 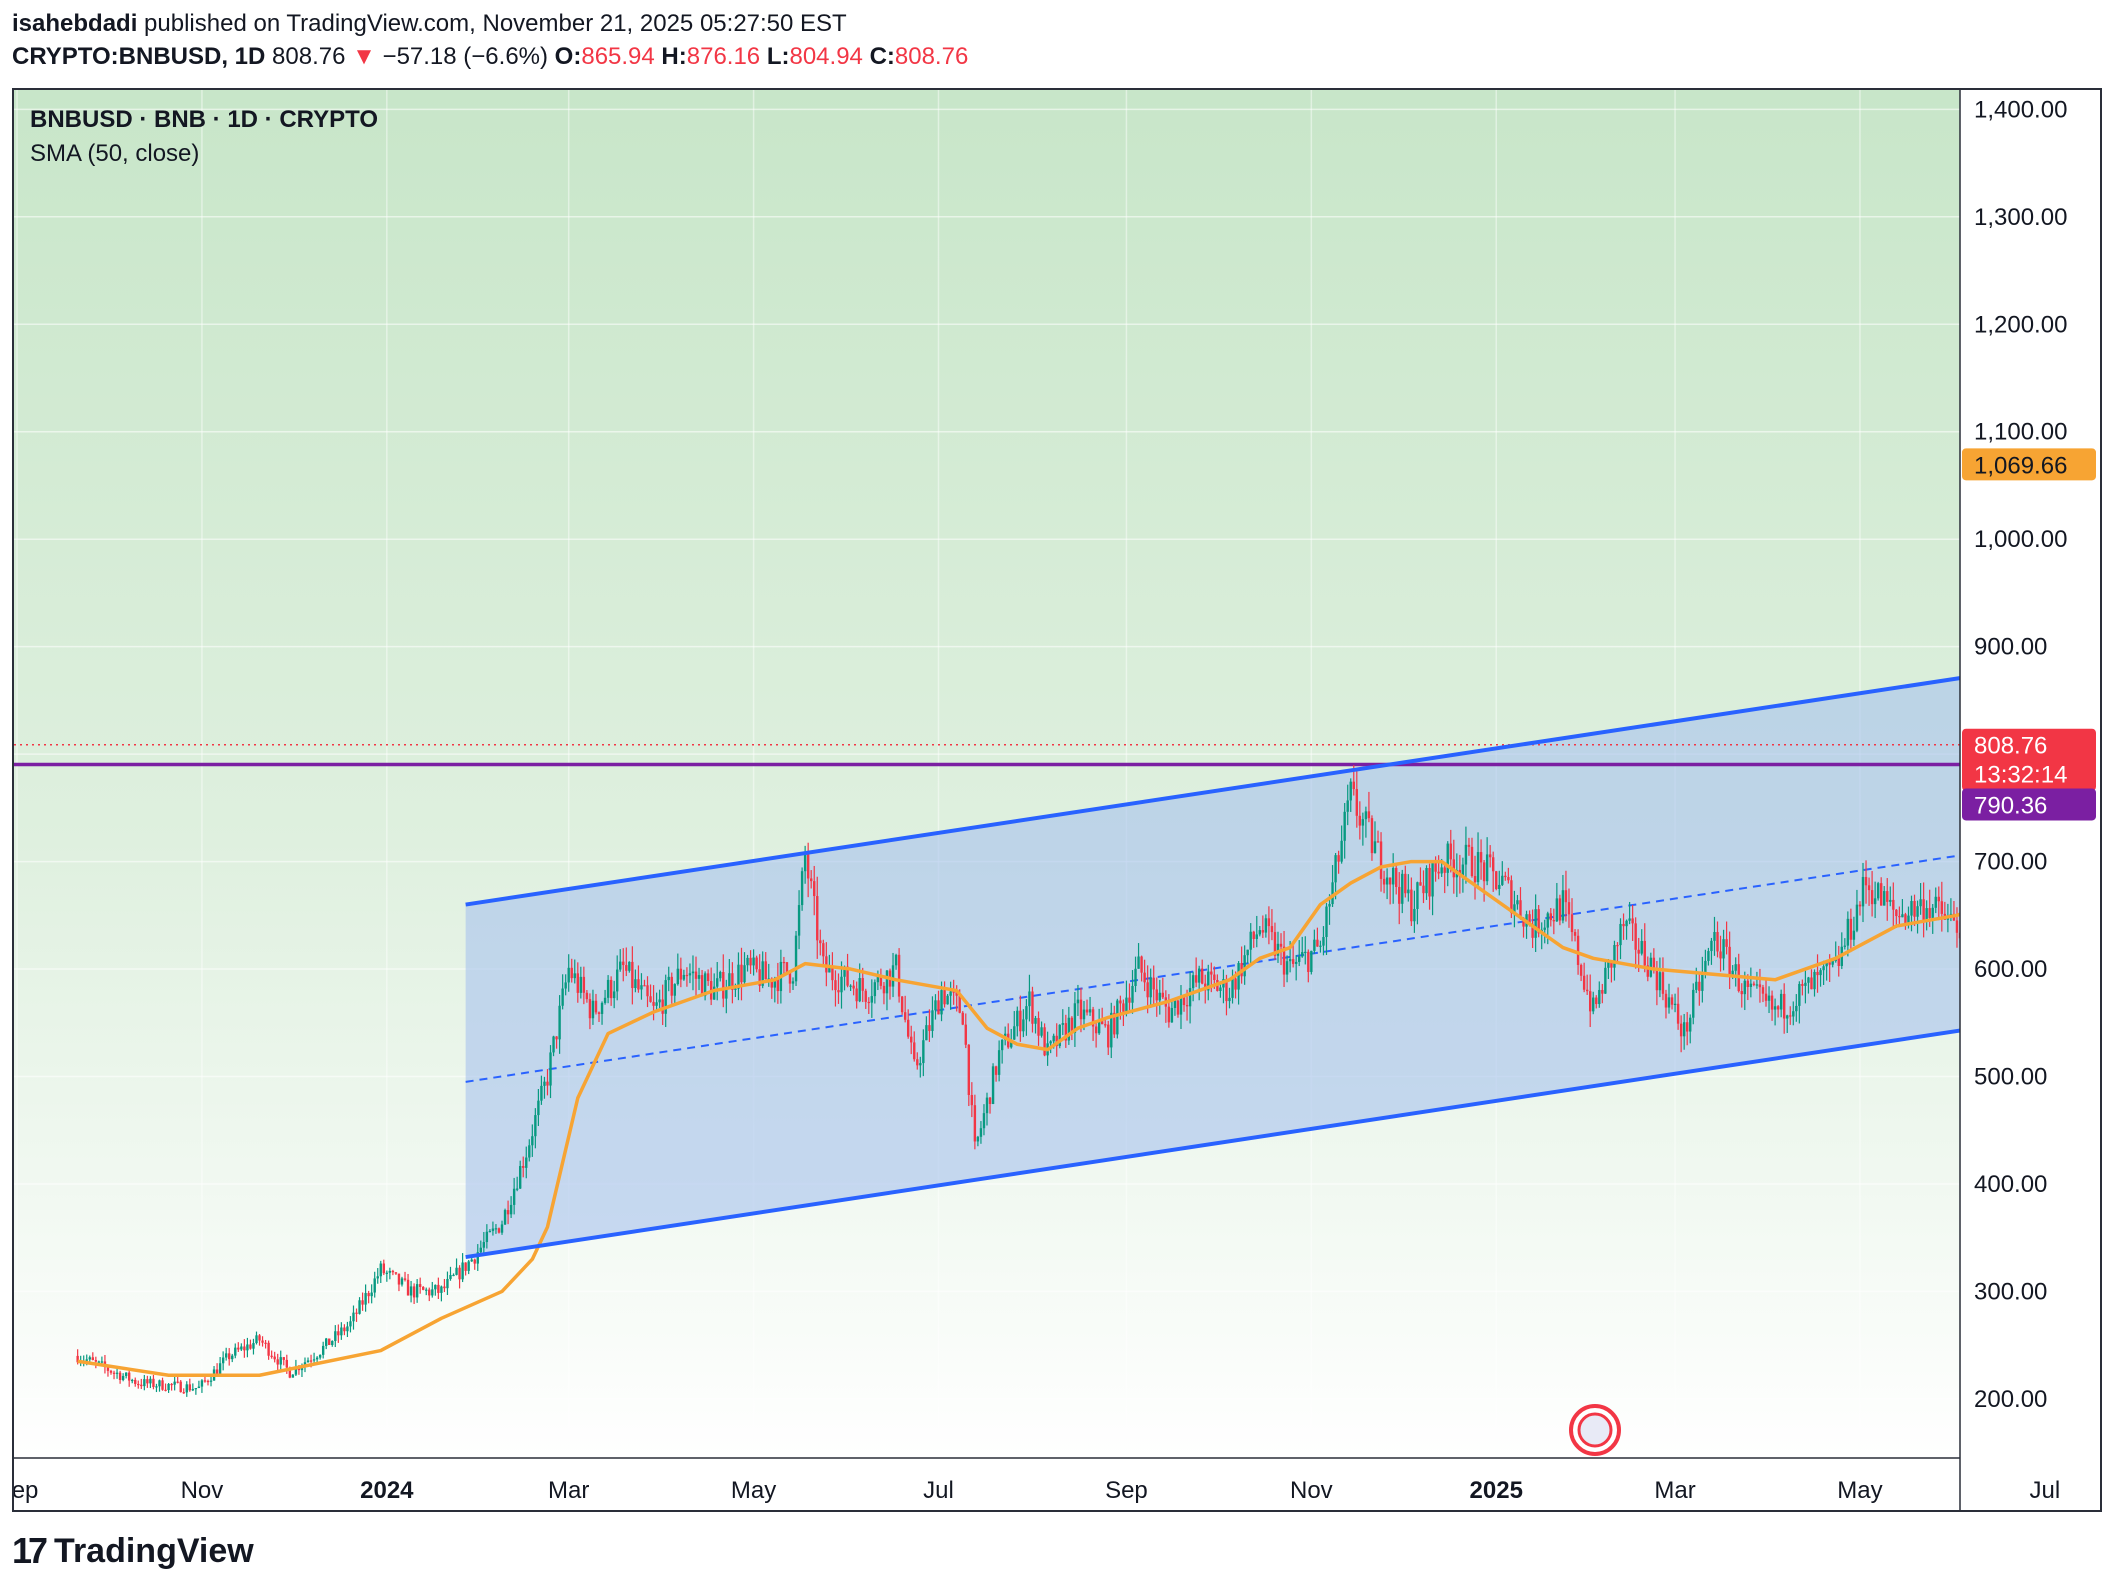 What do you see at coordinates (204, 119) in the screenshot?
I see `chart-legend-title: BNBUSD · BNB · 1D · CRYPTO` at bounding box center [204, 119].